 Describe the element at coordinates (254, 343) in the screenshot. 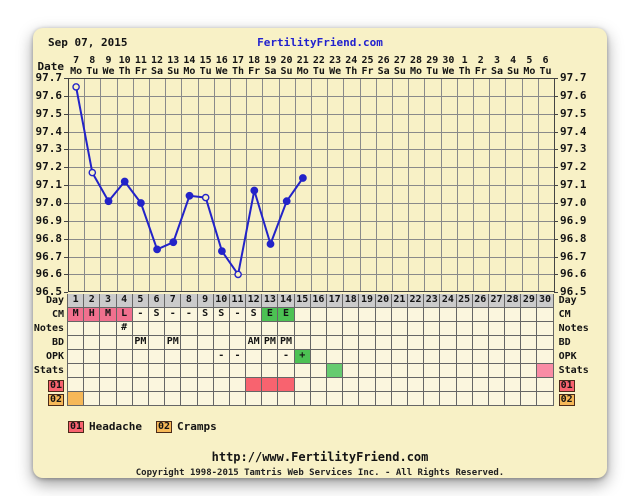

I see `bd-row-cell-day-12: AM` at that location.